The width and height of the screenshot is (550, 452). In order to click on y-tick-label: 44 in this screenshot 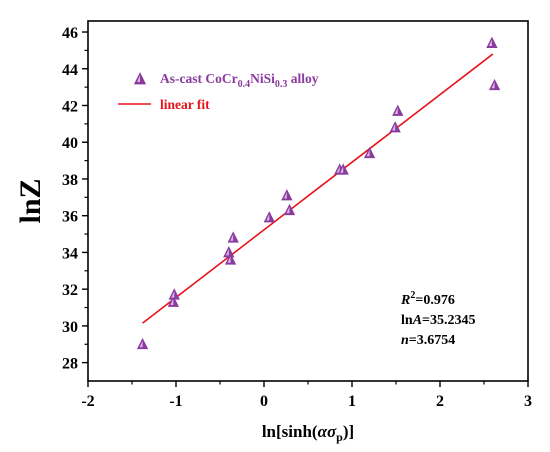, I will do `click(70, 70)`.